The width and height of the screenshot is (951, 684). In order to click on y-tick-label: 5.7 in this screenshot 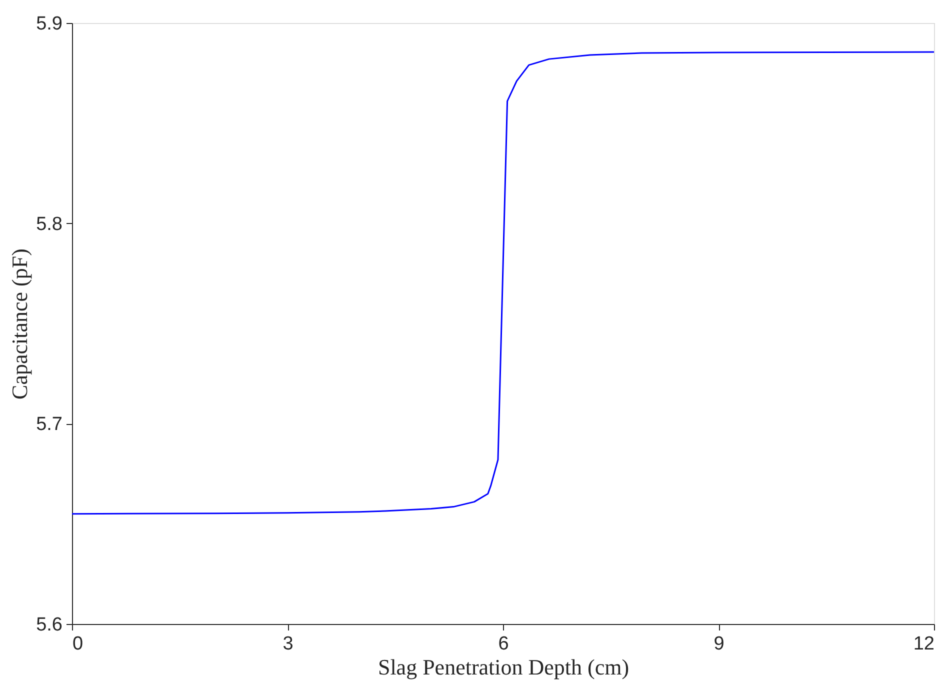, I will do `click(49, 425)`.